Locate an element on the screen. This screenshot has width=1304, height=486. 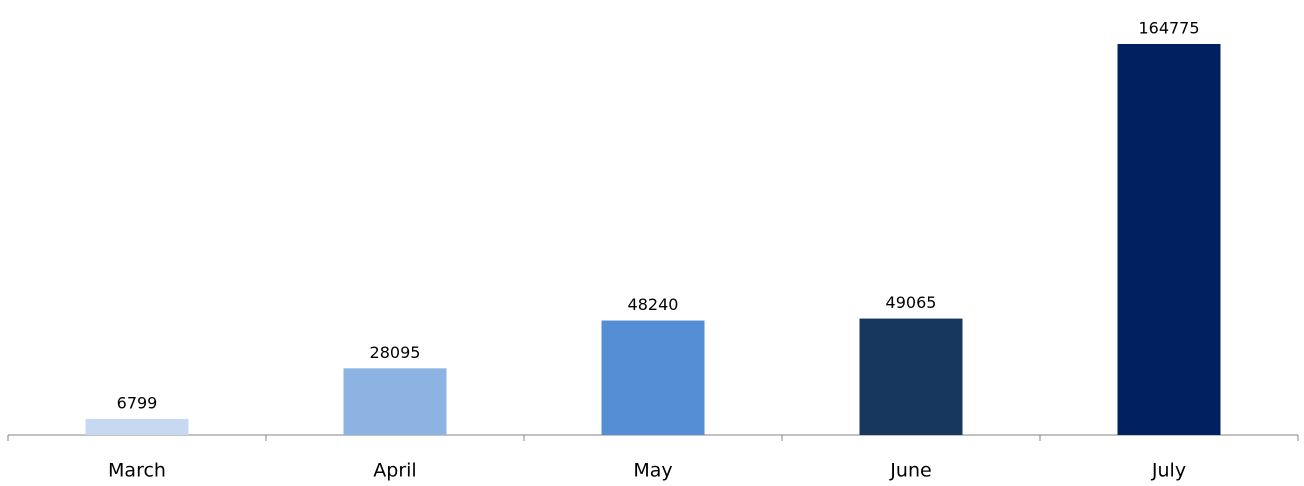
x-tick-label: May is located at coordinates (652, 471).